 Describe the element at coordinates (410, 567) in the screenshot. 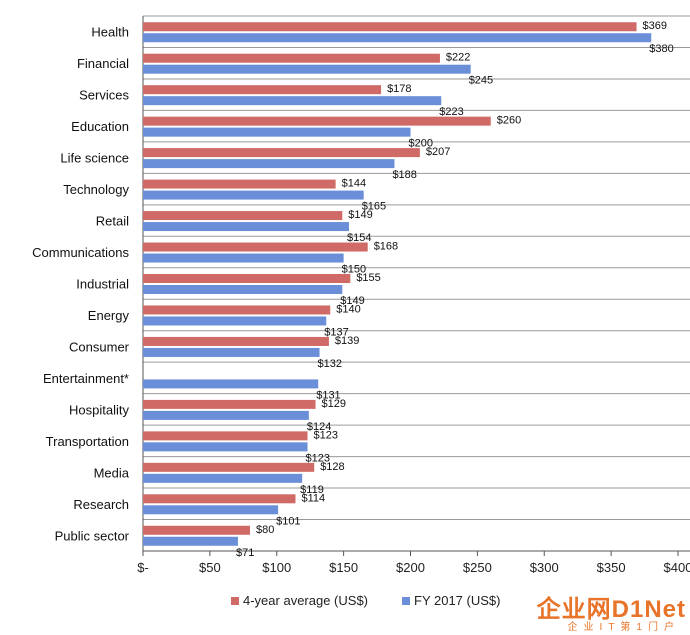

I see `x-tick-label: $200` at that location.